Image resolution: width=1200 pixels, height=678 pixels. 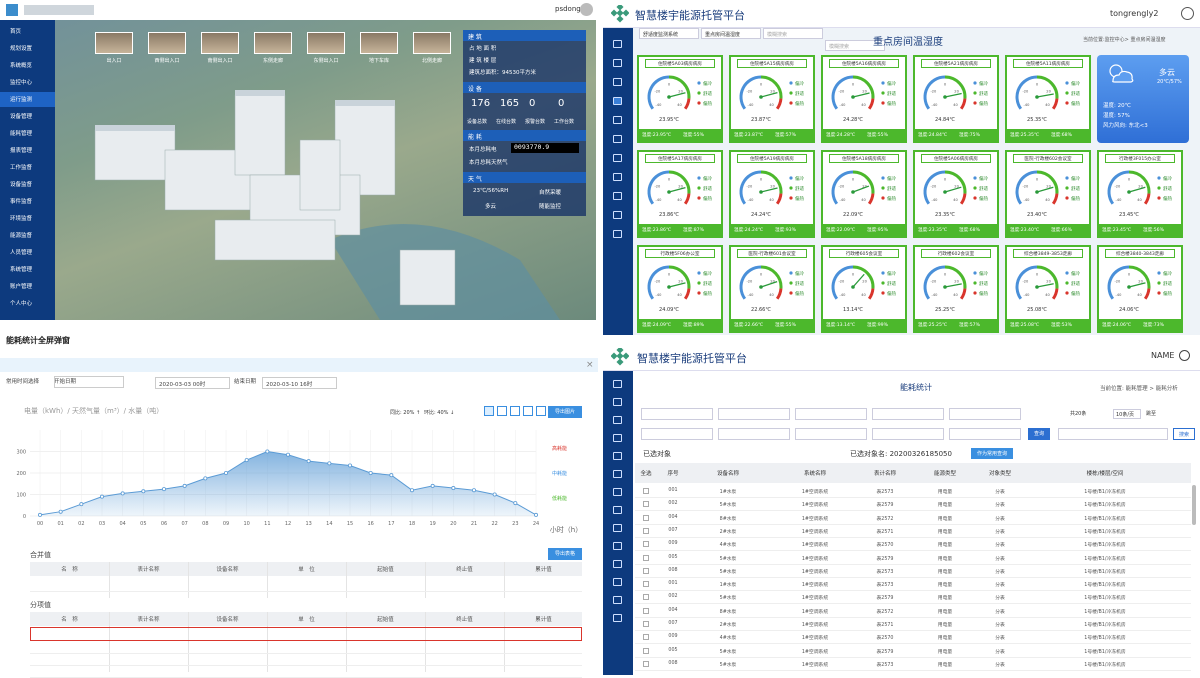 What do you see at coordinates (858, 280) in the screenshot?
I see `gauge-needle` at bounding box center [858, 280].